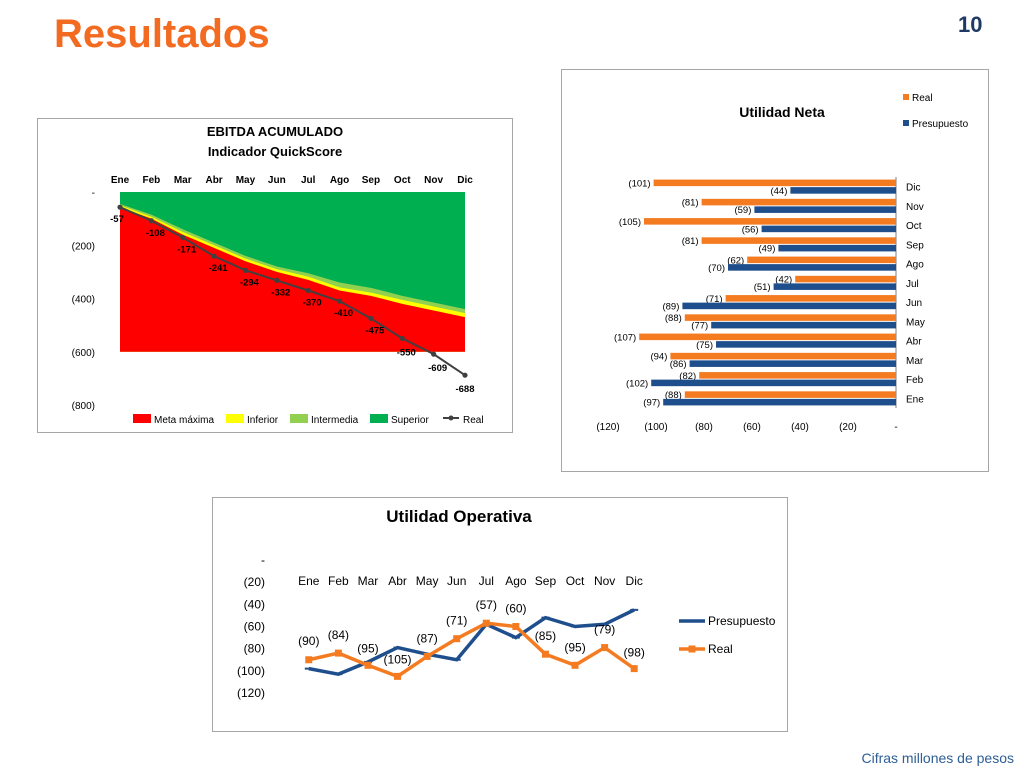 This screenshot has width=1024, height=768. Describe the element at coordinates (937, 758) in the screenshot. I see `footnote: Cifras millones de pesos` at that location.